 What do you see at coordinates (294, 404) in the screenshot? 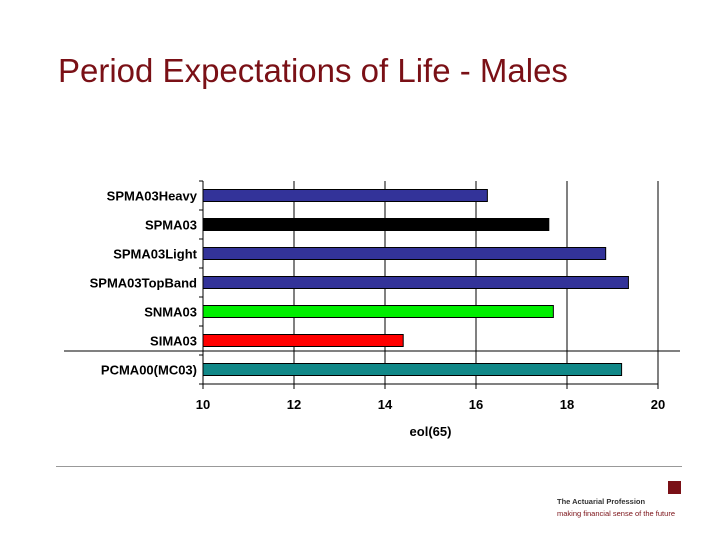
I see `x-tick-label: 12` at bounding box center [294, 404].